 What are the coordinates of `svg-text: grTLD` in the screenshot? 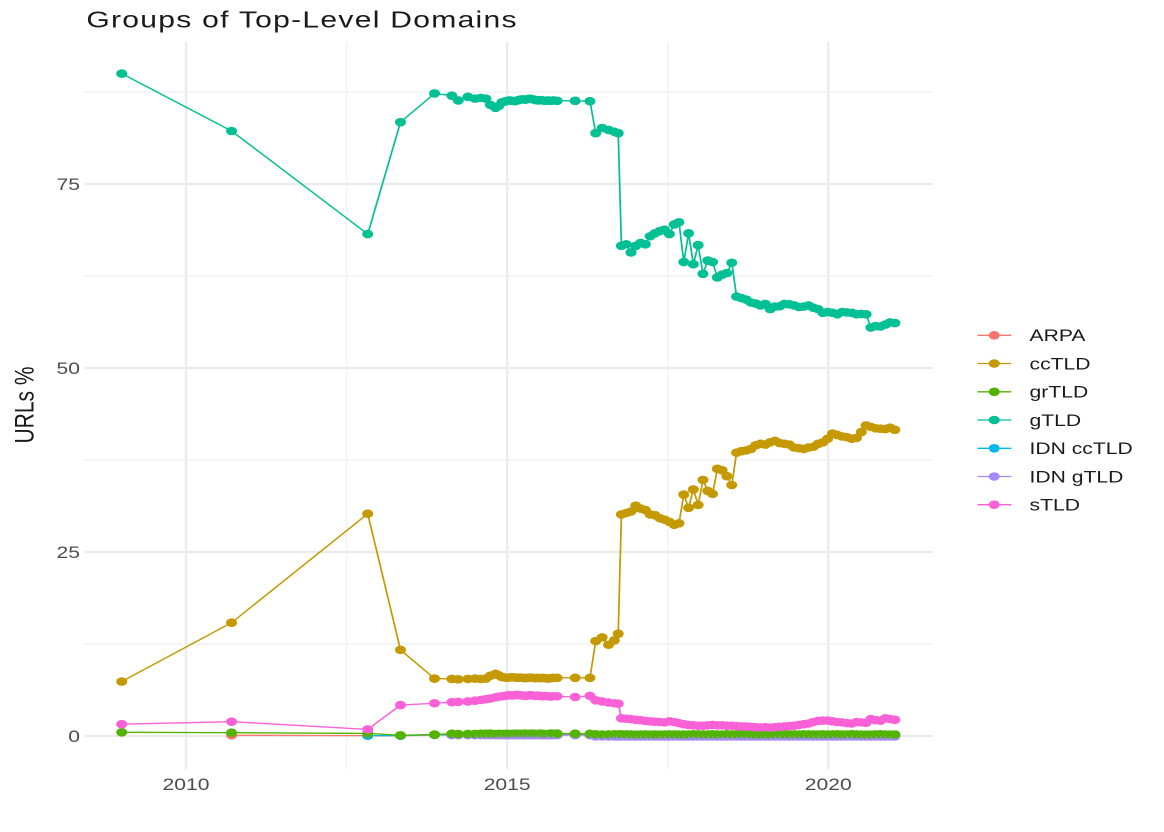 It's located at (1059, 393).